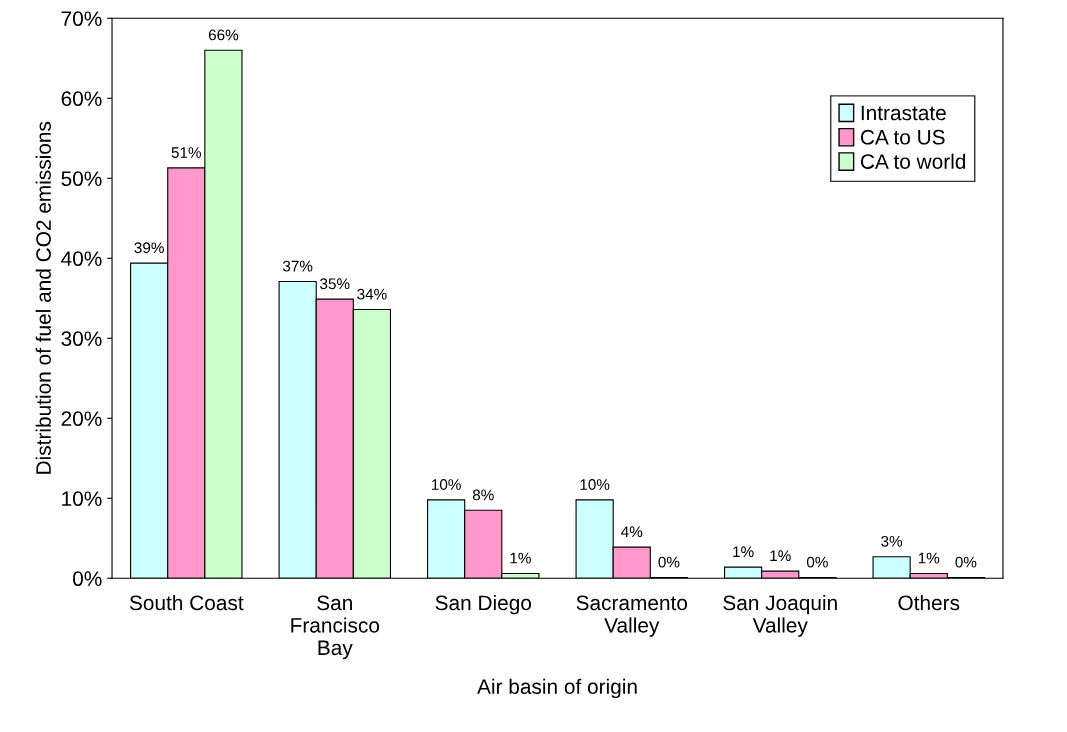 This screenshot has width=1067, height=732. Describe the element at coordinates (632, 616) in the screenshot. I see `x-tick-label: Sacramento Valley` at that location.